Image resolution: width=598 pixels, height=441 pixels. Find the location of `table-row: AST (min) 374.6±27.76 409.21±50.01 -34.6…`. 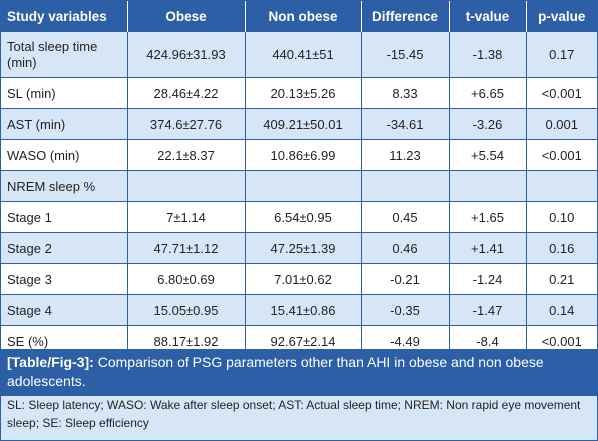

table-row: AST (min) 374.6±27.76 409.21±50.01 -34.6… is located at coordinates (299, 124).